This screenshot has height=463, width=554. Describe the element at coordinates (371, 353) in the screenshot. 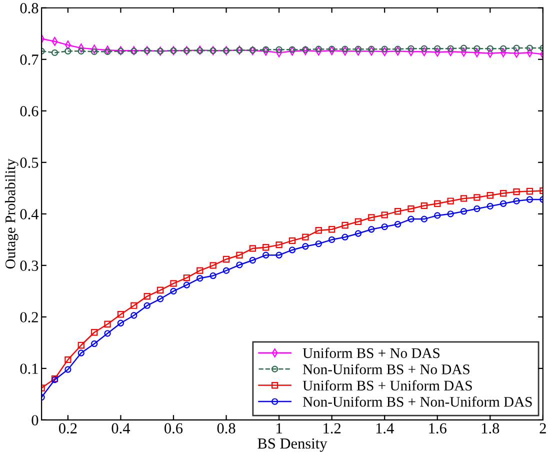

I see `legend-label: Uniform BS + No DAS` at that location.